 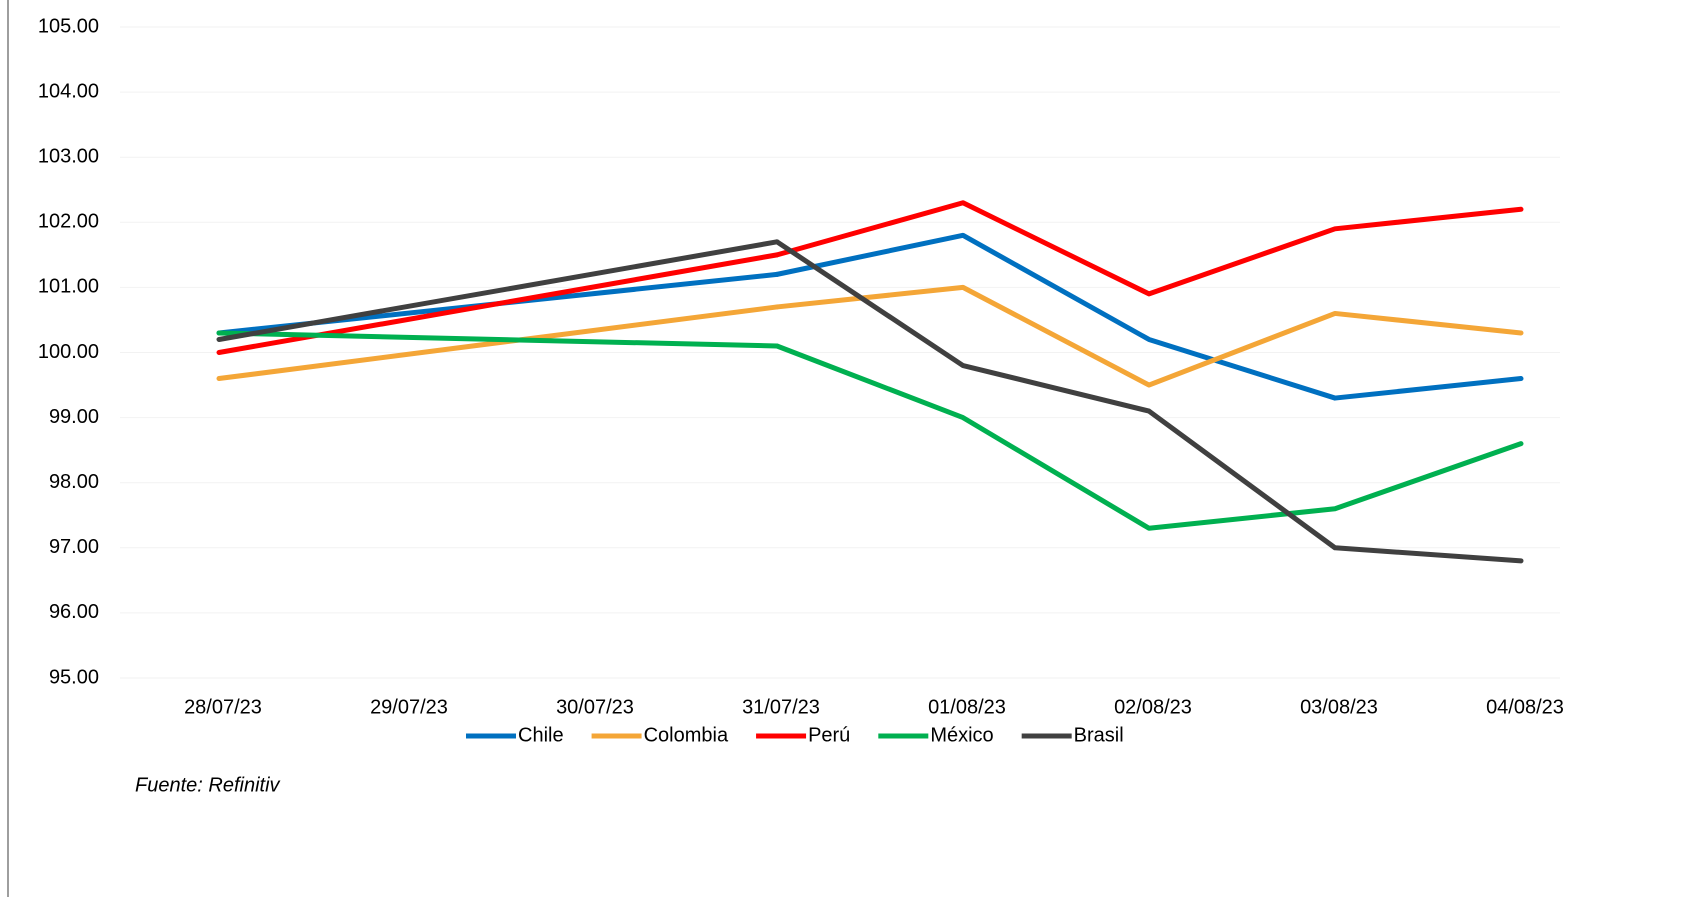 What do you see at coordinates (829, 735) in the screenshot?
I see `legend-label: Perú` at bounding box center [829, 735].